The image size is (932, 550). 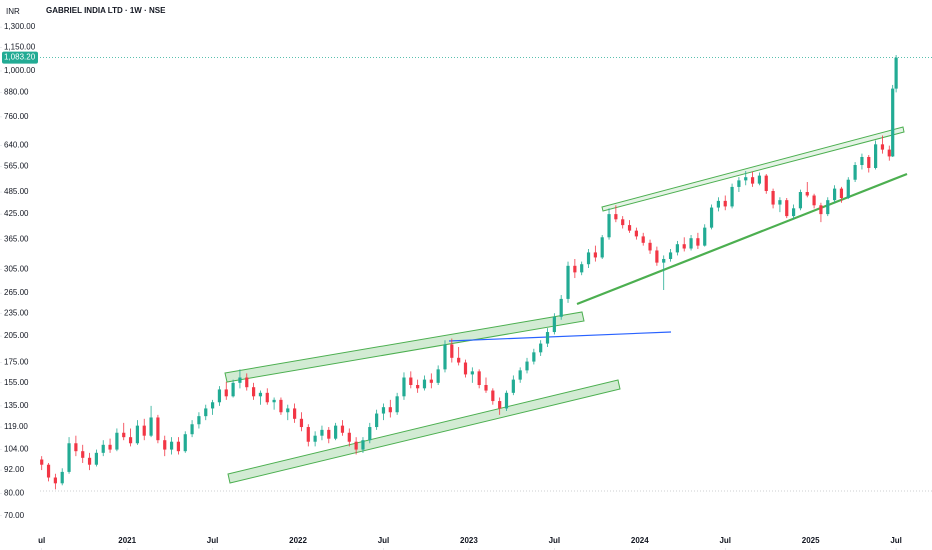 I want to click on y-tick-label: 70.00, so click(x=14, y=515).